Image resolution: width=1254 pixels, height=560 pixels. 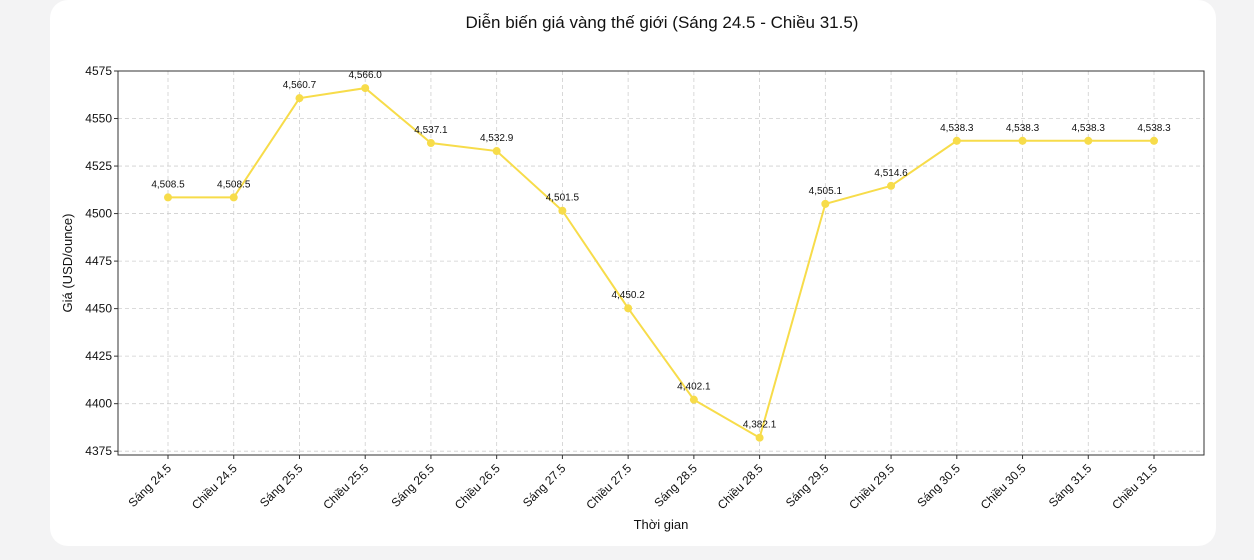 I want to click on x-tick-label: Sáng 28.5, so click(x=675, y=485).